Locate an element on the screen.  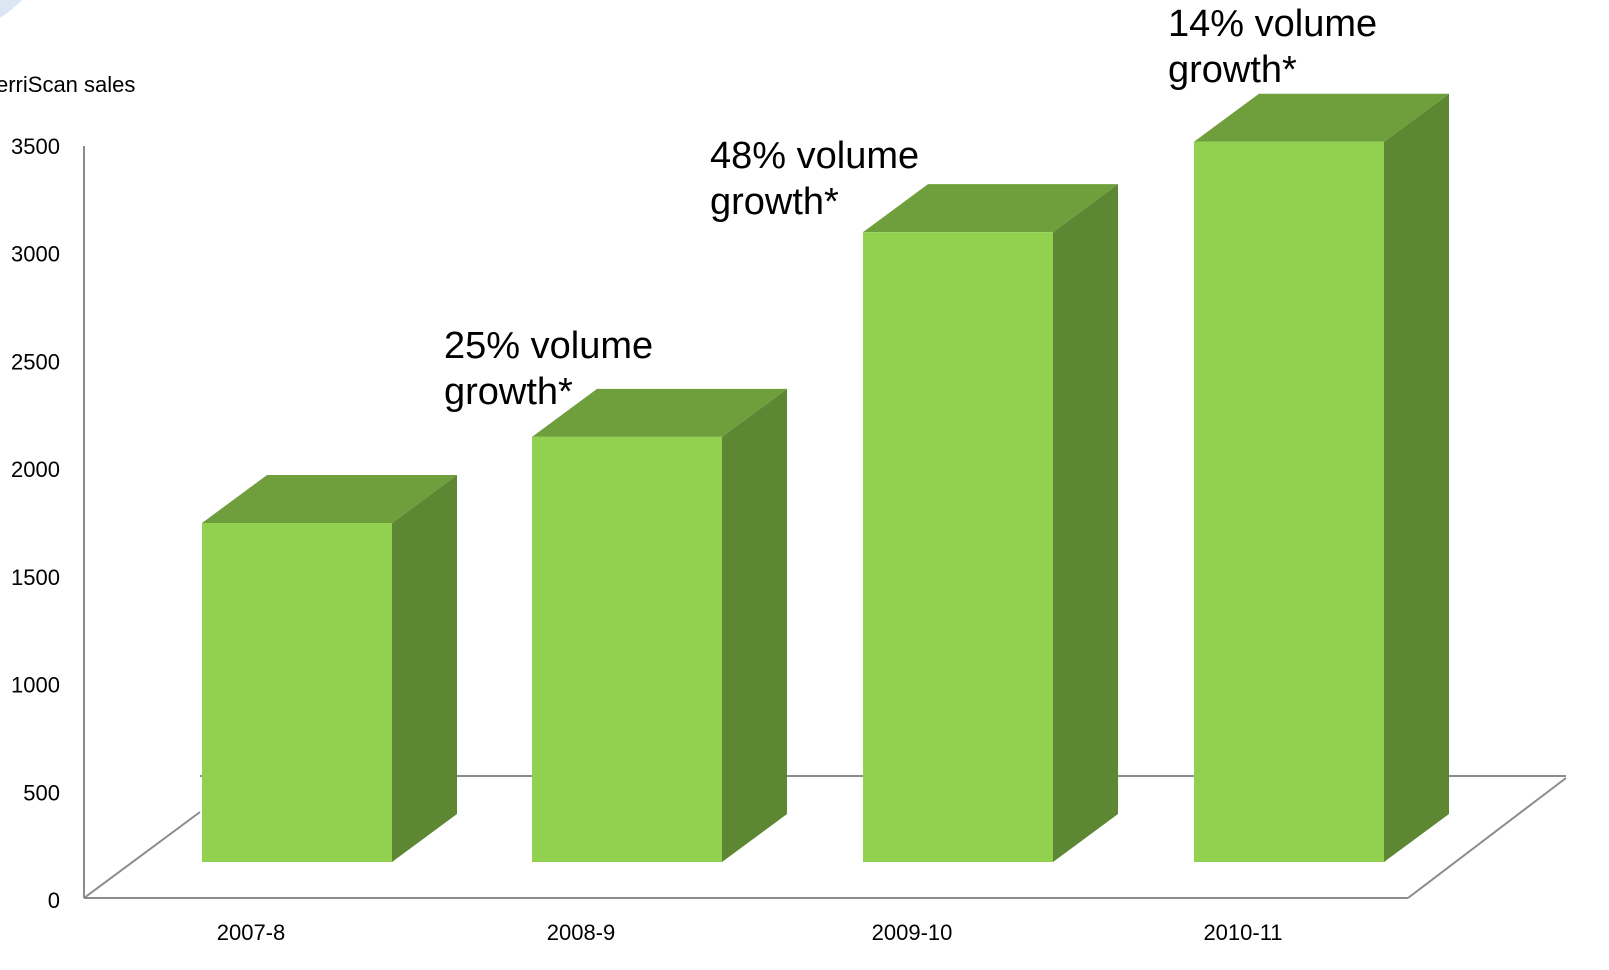
annotation-2008-9: 25% volume growth* is located at coordinates (548, 369).